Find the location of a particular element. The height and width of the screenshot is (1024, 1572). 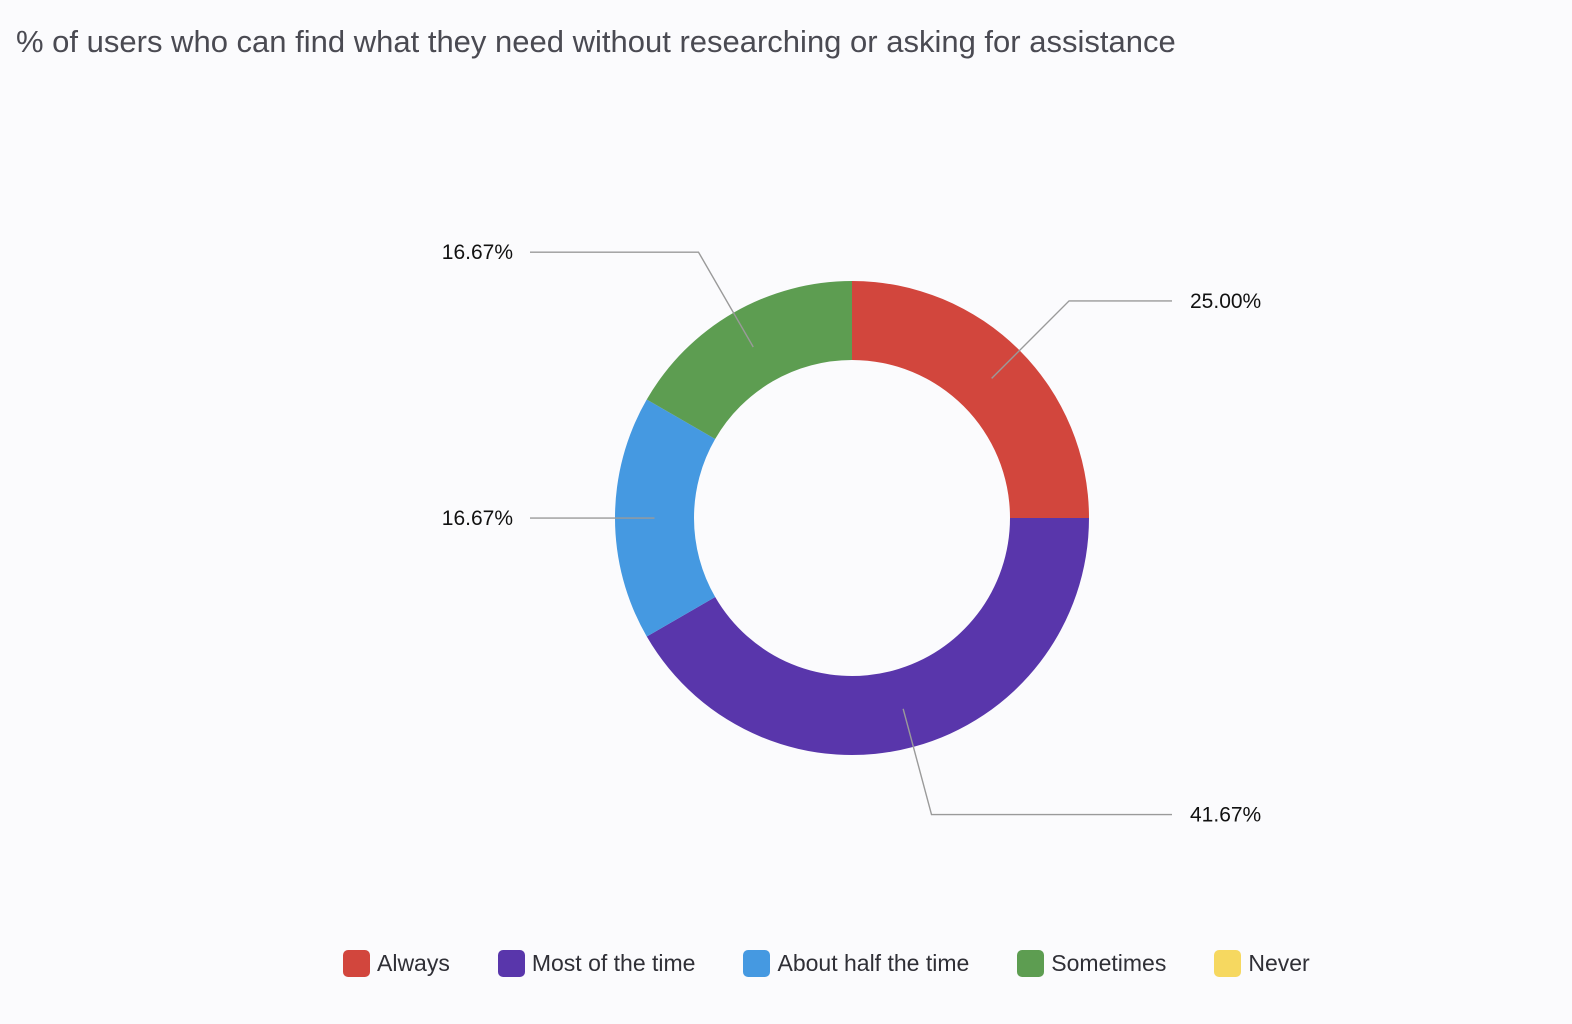

legend-label: About half the time is located at coordinates (873, 963).